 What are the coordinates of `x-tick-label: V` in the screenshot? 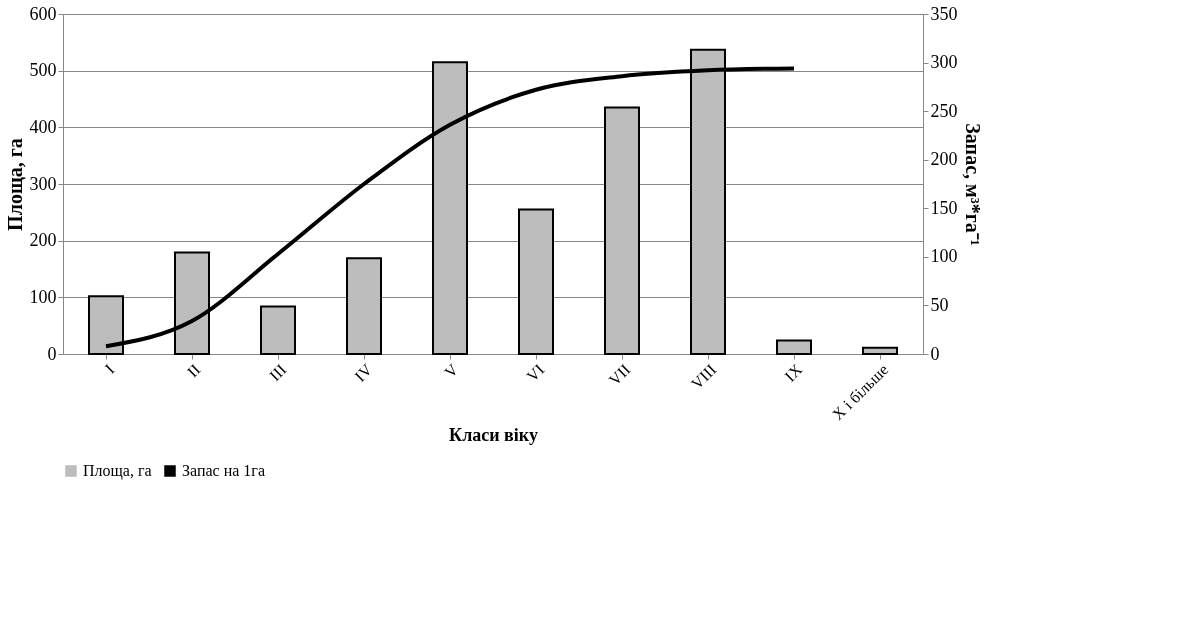 It's located at (451, 370).